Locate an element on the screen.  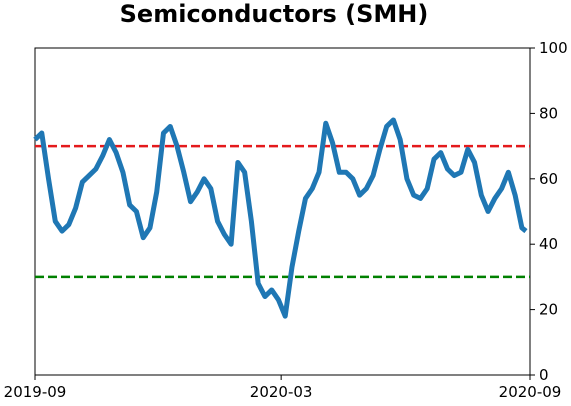
x-tick-label: 2019-09 is located at coordinates (35, 392).